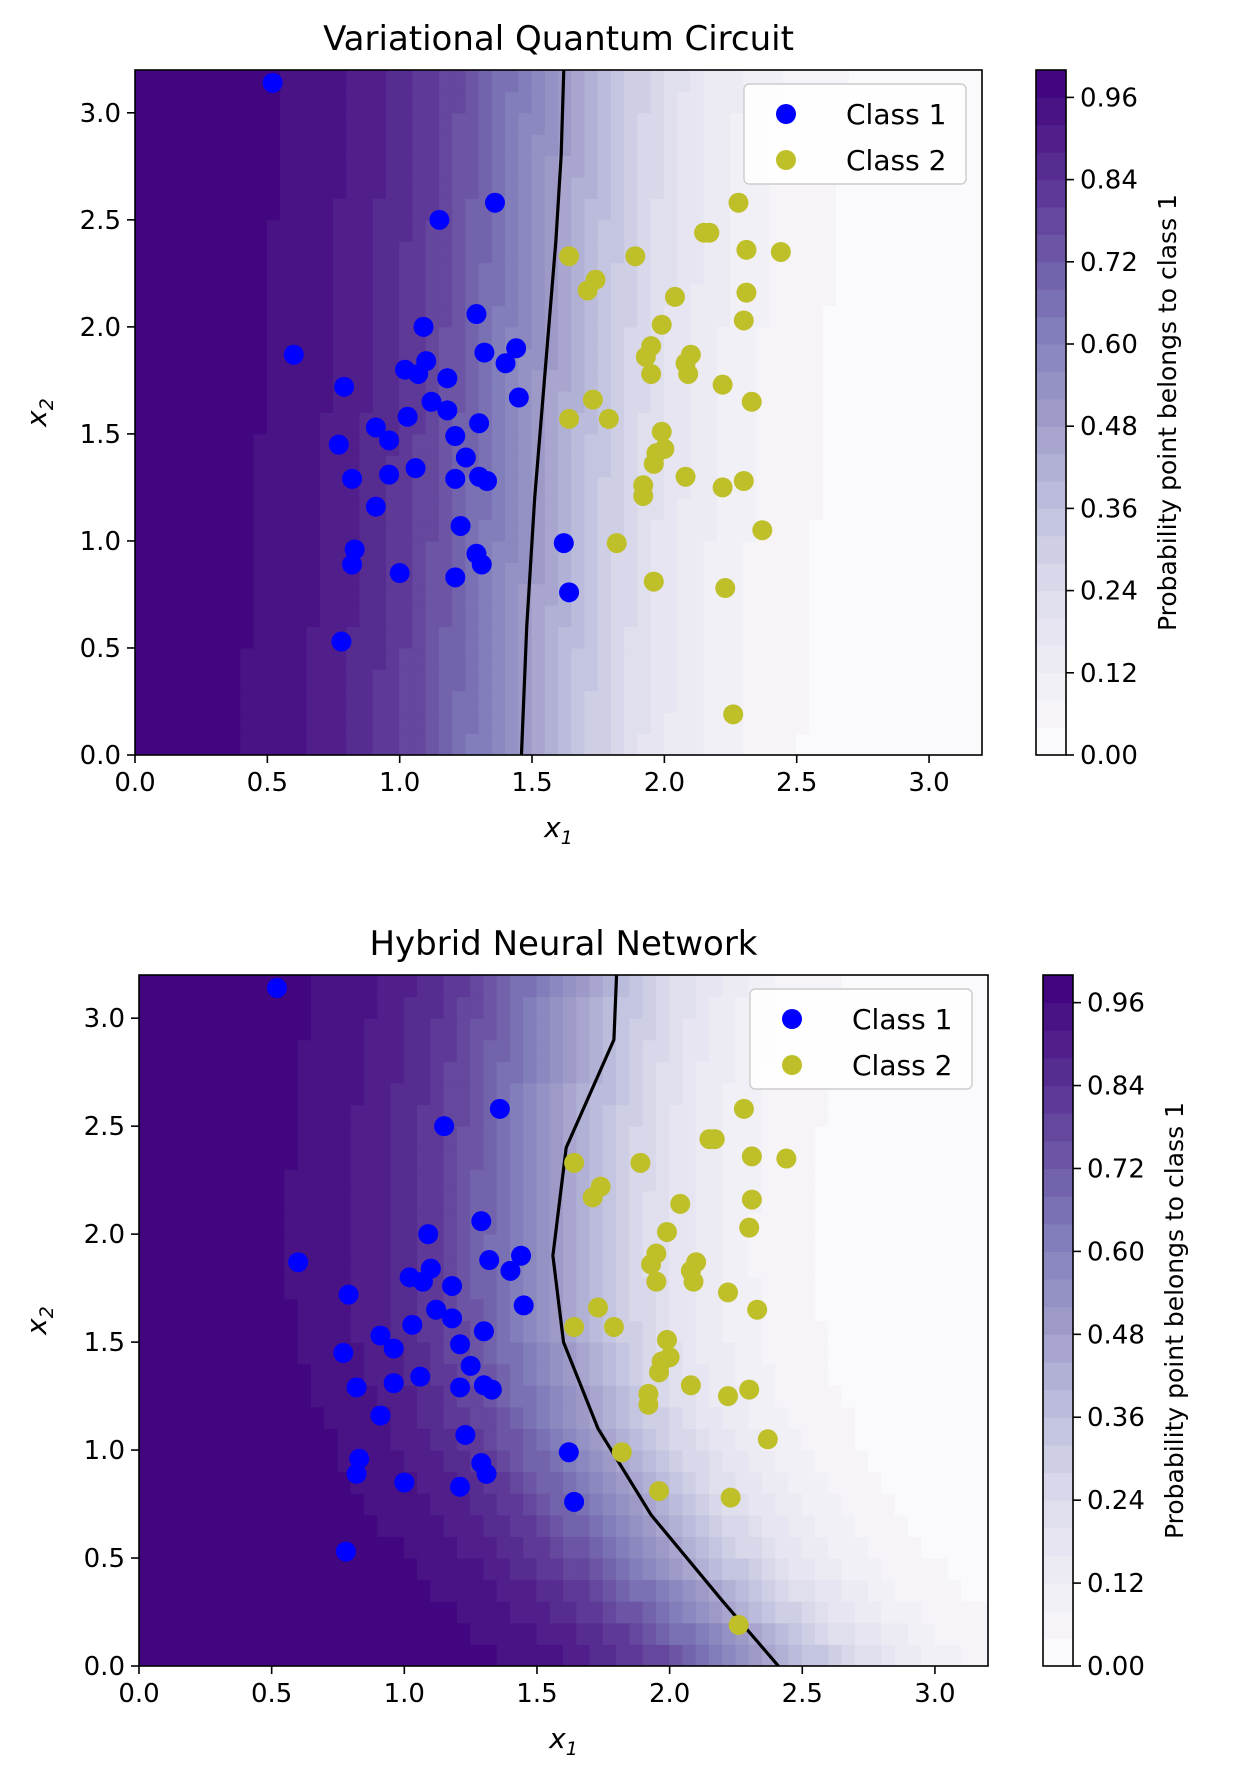  What do you see at coordinates (1109, 674) in the screenshot?
I see `colorbar-tick-label: 0.12` at bounding box center [1109, 674].